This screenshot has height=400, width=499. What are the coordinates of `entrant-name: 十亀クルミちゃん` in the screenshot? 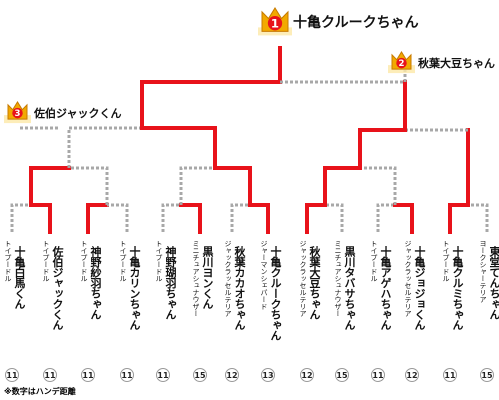 It's located at (457, 288).